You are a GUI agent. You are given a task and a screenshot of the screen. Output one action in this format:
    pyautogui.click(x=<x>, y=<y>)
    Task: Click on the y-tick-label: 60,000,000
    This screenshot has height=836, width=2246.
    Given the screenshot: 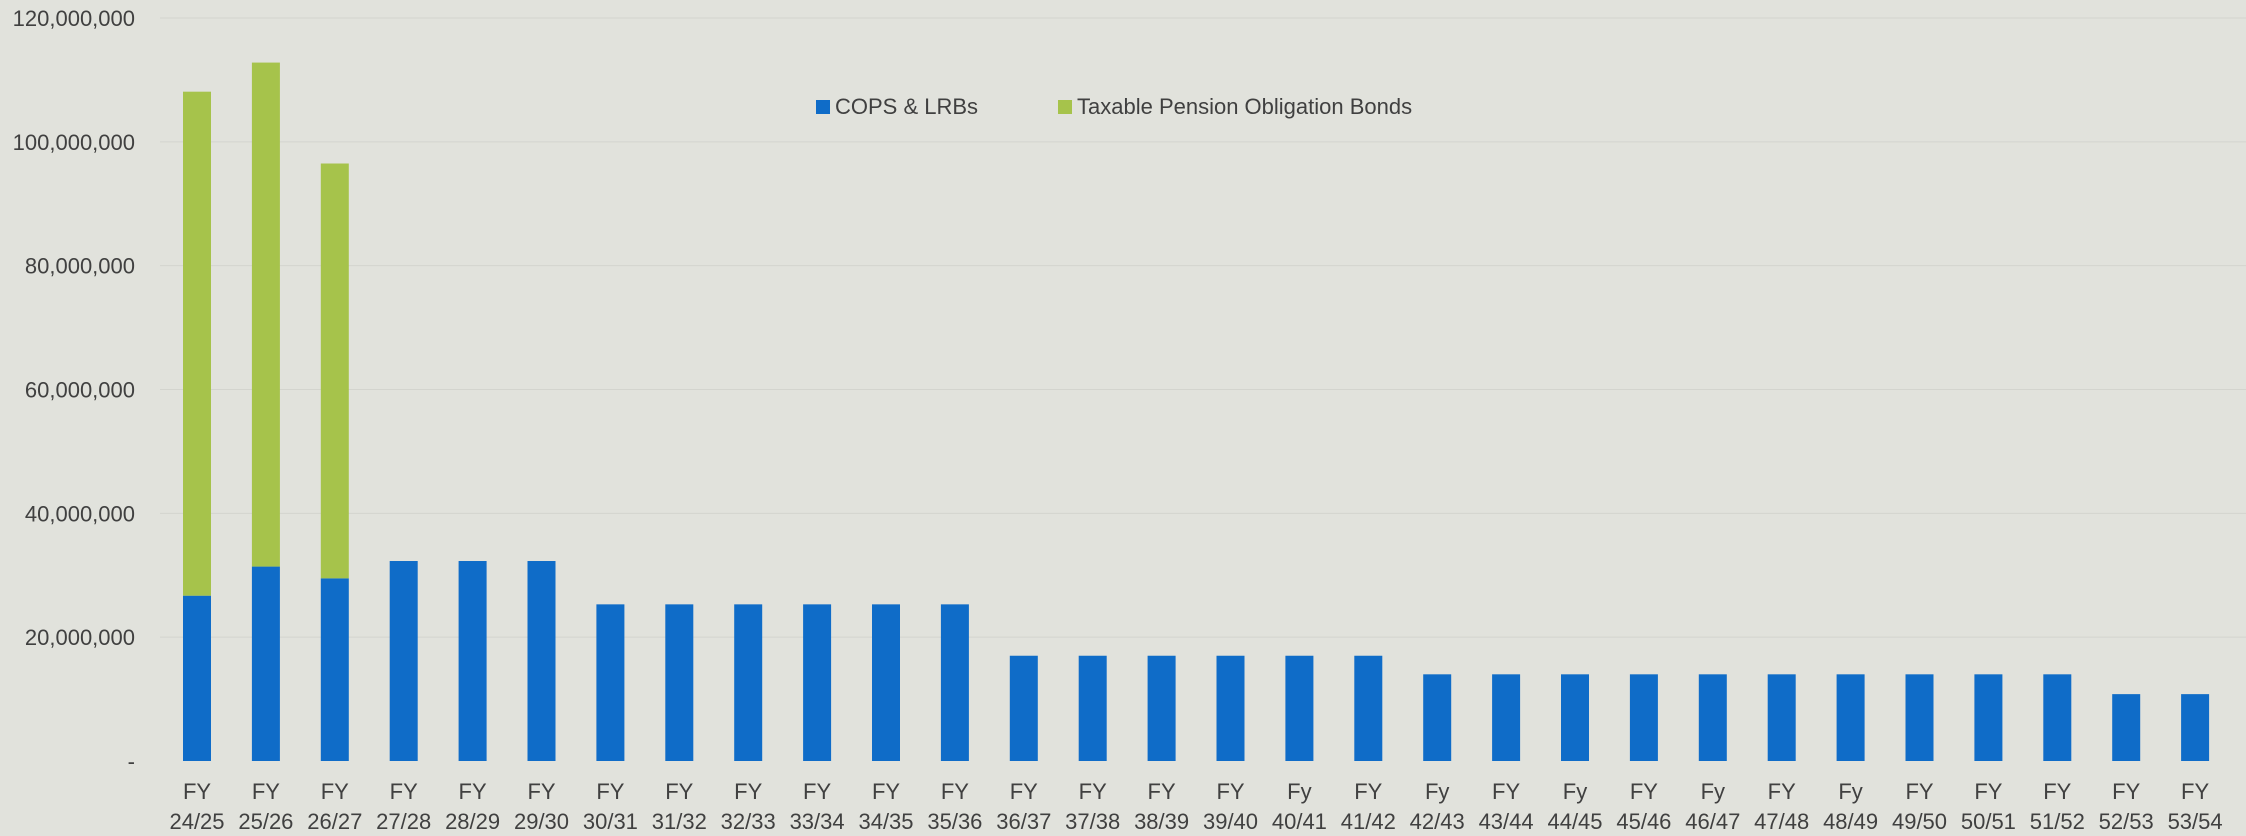 What is the action you would take?
    pyautogui.click(x=80, y=390)
    